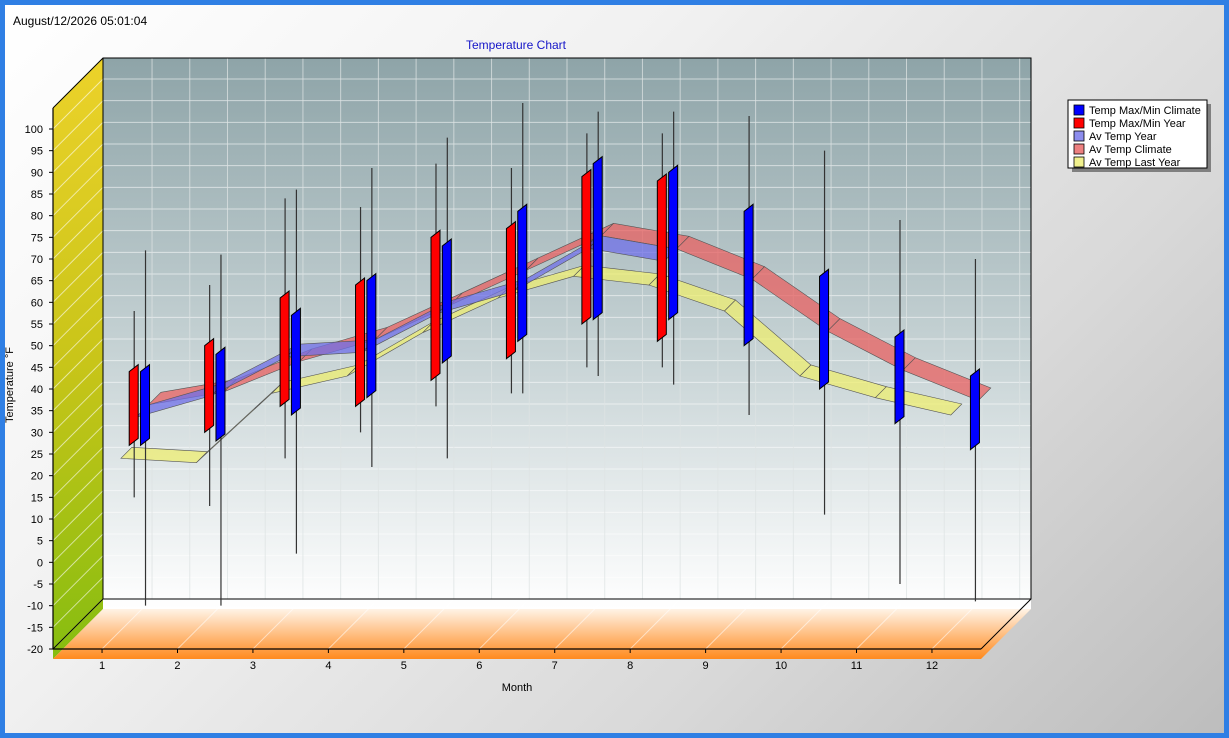 Image resolution: width=1229 pixels, height=738 pixels. What do you see at coordinates (38, 585) in the screenshot?
I see `y-tick-label: -5` at bounding box center [38, 585].